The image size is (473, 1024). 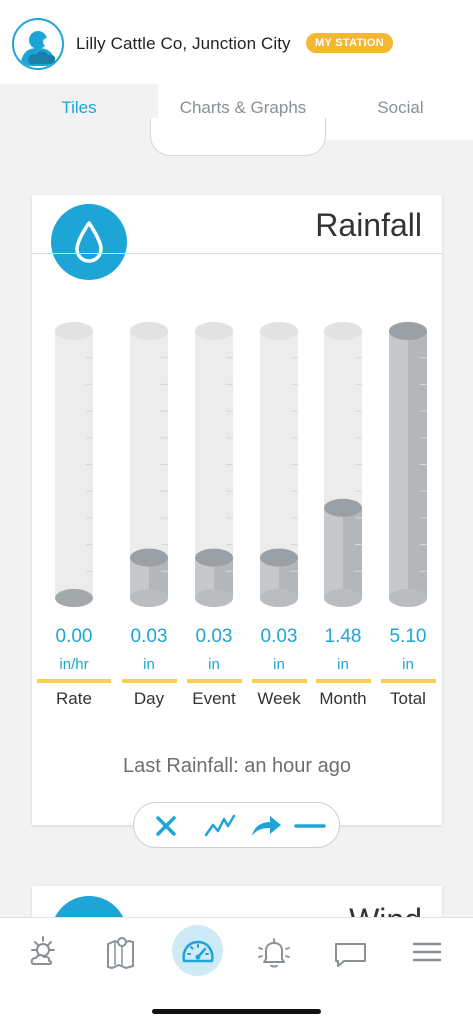 I want to click on gauge-week, so click(x=279, y=464).